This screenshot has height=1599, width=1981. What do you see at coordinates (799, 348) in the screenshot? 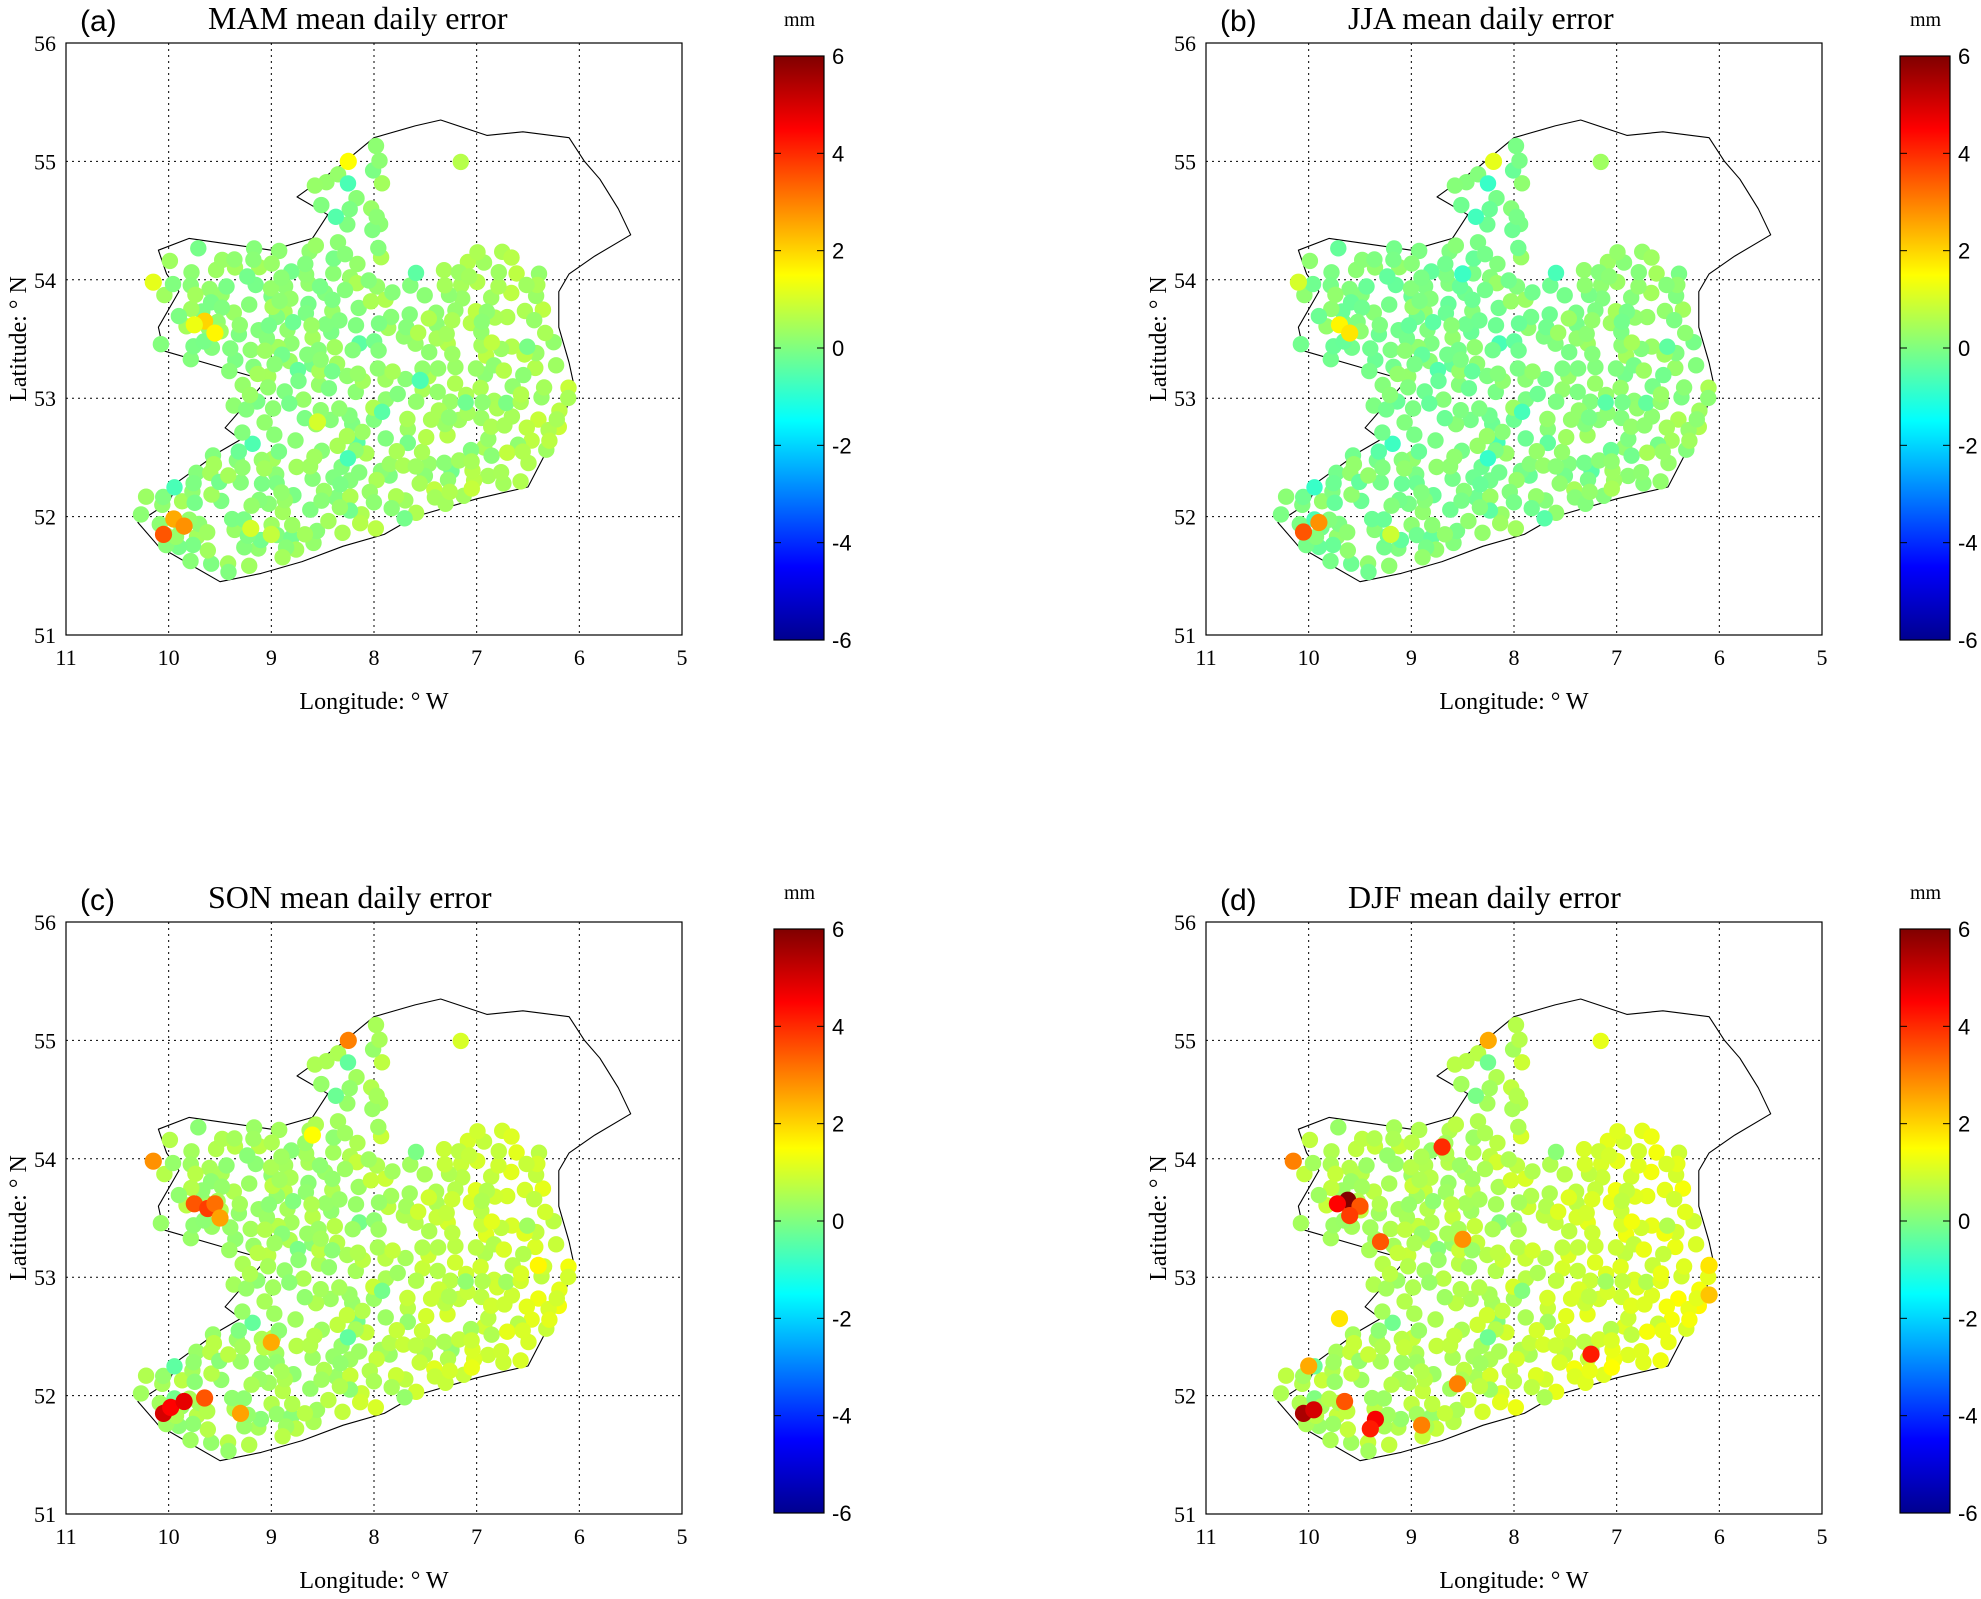
I see `colorbar` at bounding box center [799, 348].